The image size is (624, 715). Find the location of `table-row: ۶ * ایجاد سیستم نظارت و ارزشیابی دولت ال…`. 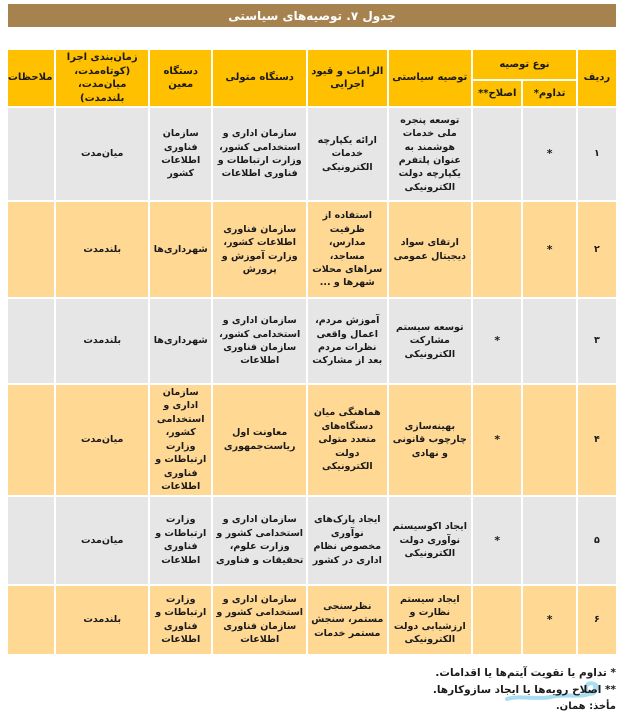

table-row: ۶ * ایجاد سیستم نظارت و ارزشیابی دولت ال… is located at coordinates (312, 619).